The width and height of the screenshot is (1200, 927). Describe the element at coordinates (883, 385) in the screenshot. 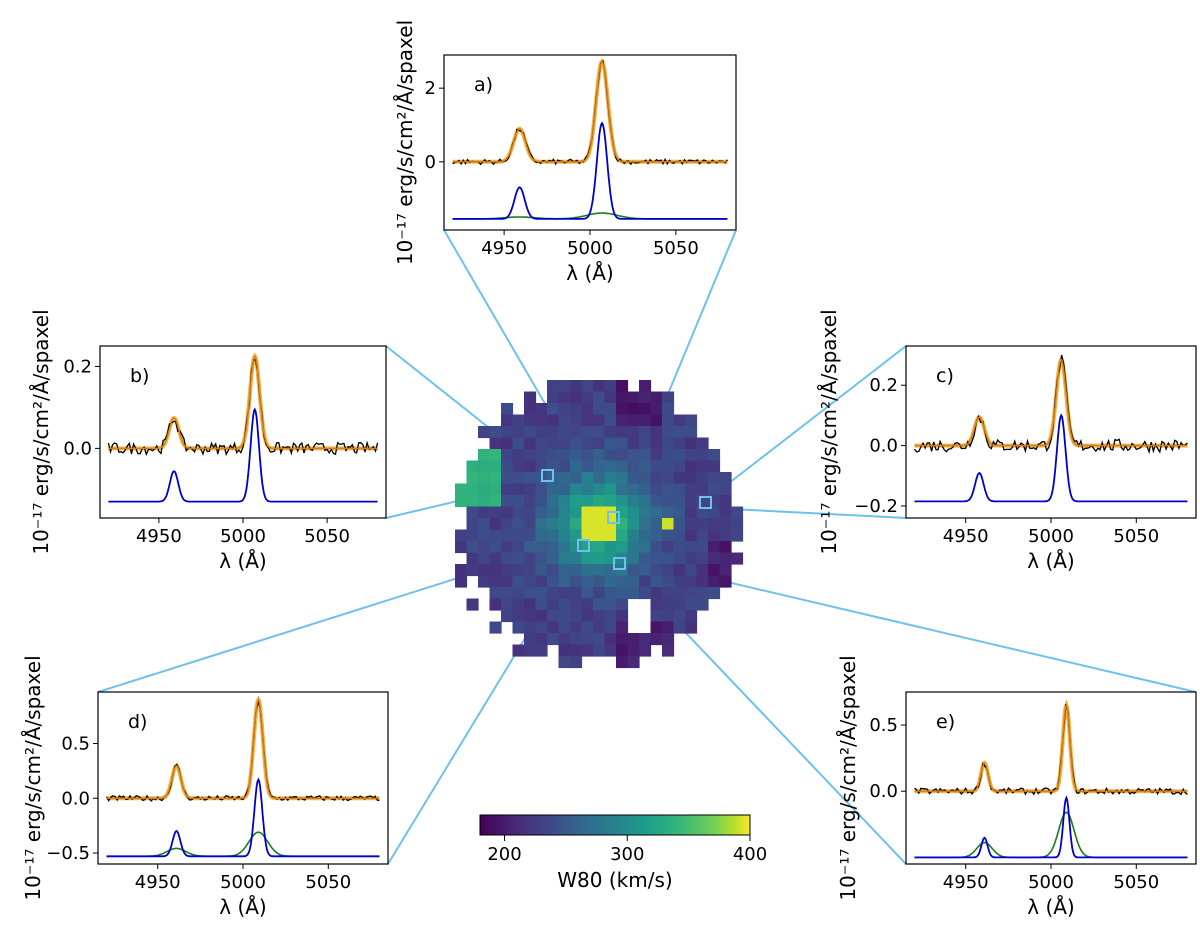

I see `y-tick-label: 0.2` at that location.